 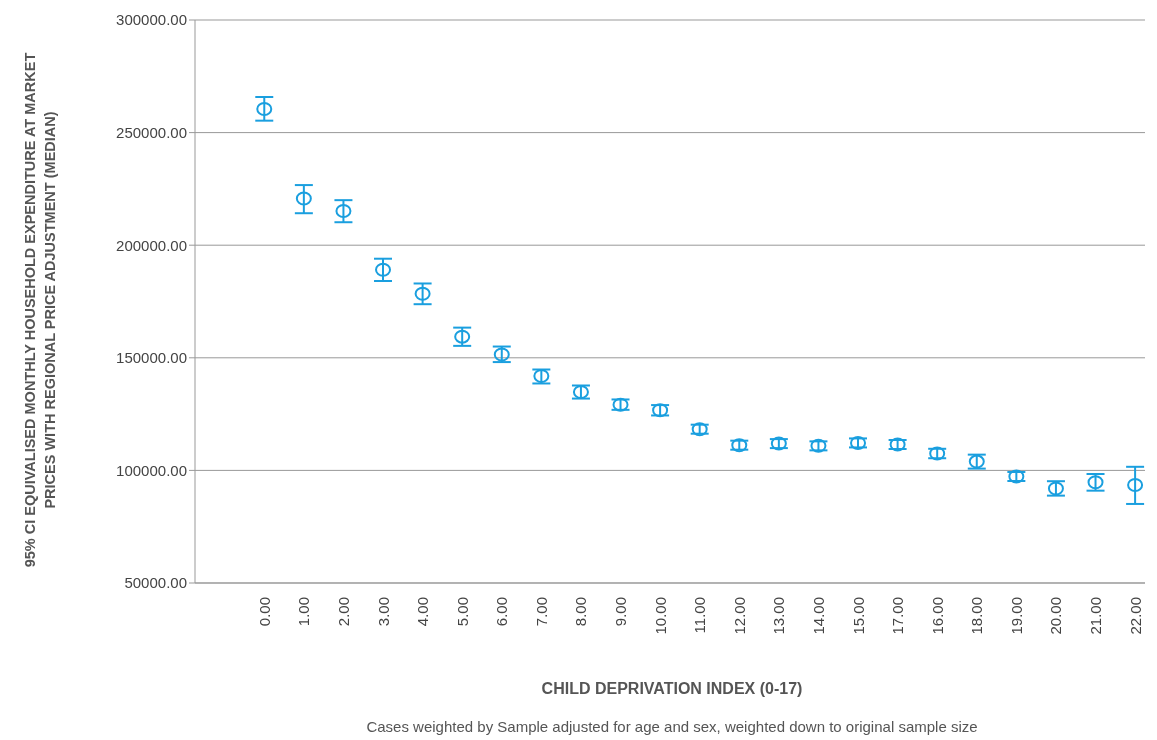 I want to click on x-tick-label: 12.00, so click(x=739, y=616).